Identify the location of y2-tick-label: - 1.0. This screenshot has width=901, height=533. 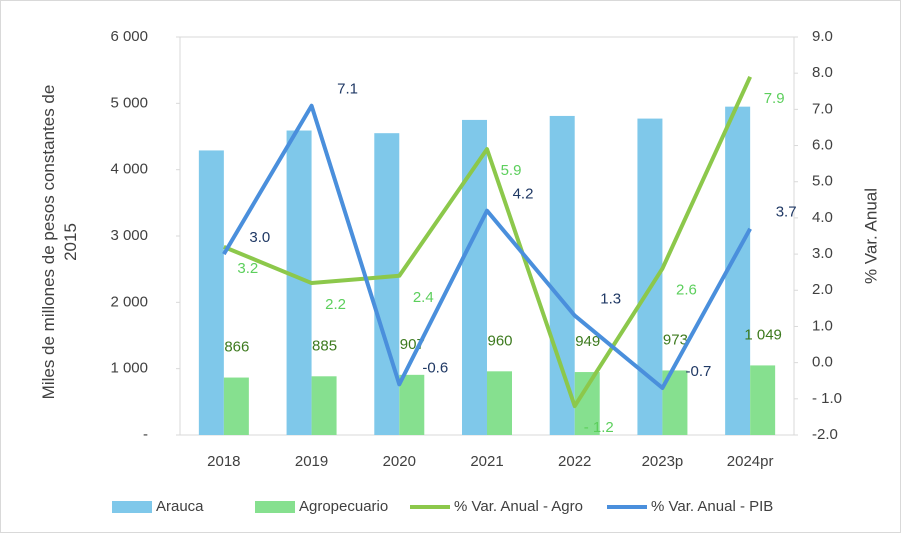
(827, 398).